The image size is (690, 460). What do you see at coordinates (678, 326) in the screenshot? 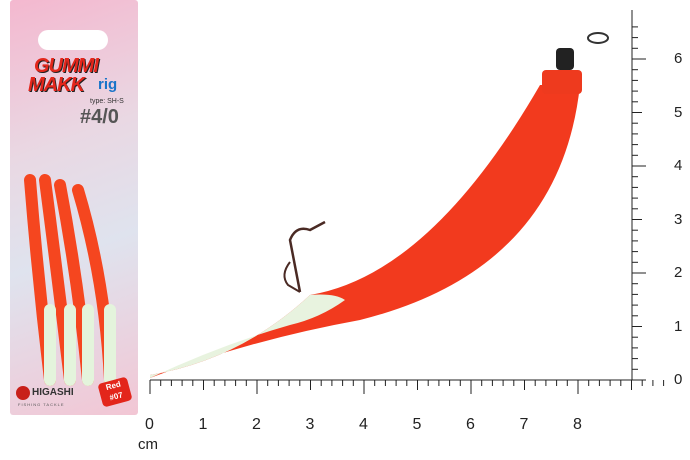
I see `y-label: 1` at bounding box center [678, 326].